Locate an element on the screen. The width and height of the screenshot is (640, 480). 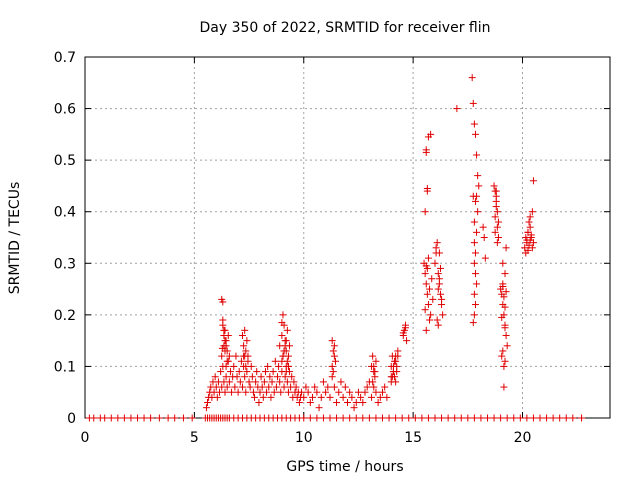
x-tick-label: 20 is located at coordinates (523, 438).